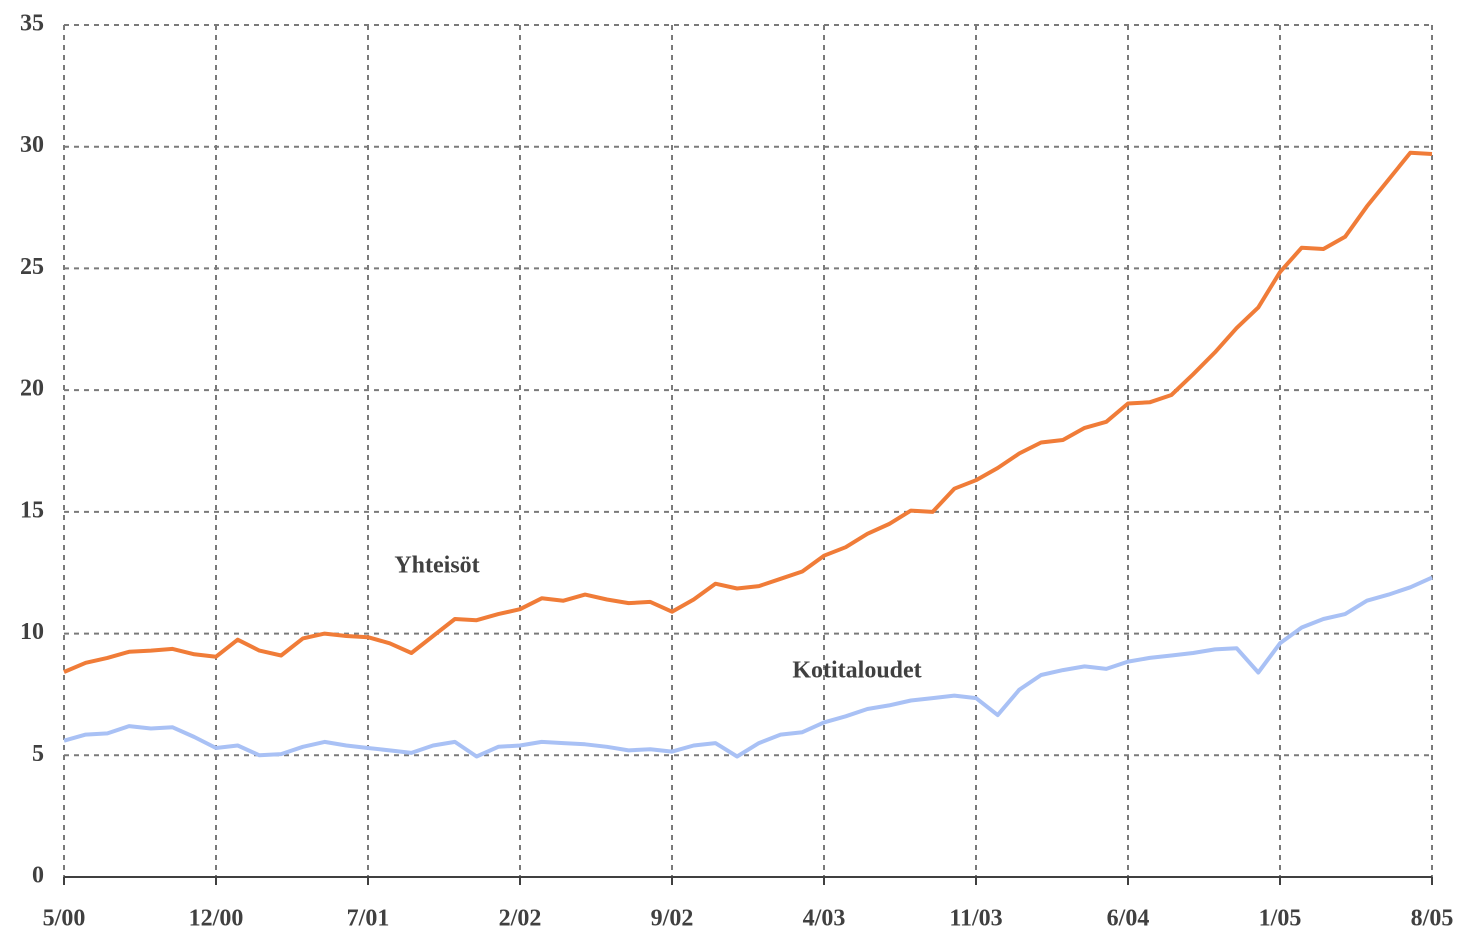 The image size is (1463, 938). Describe the element at coordinates (38, 876) in the screenshot. I see `y-tick-label: 0` at that location.